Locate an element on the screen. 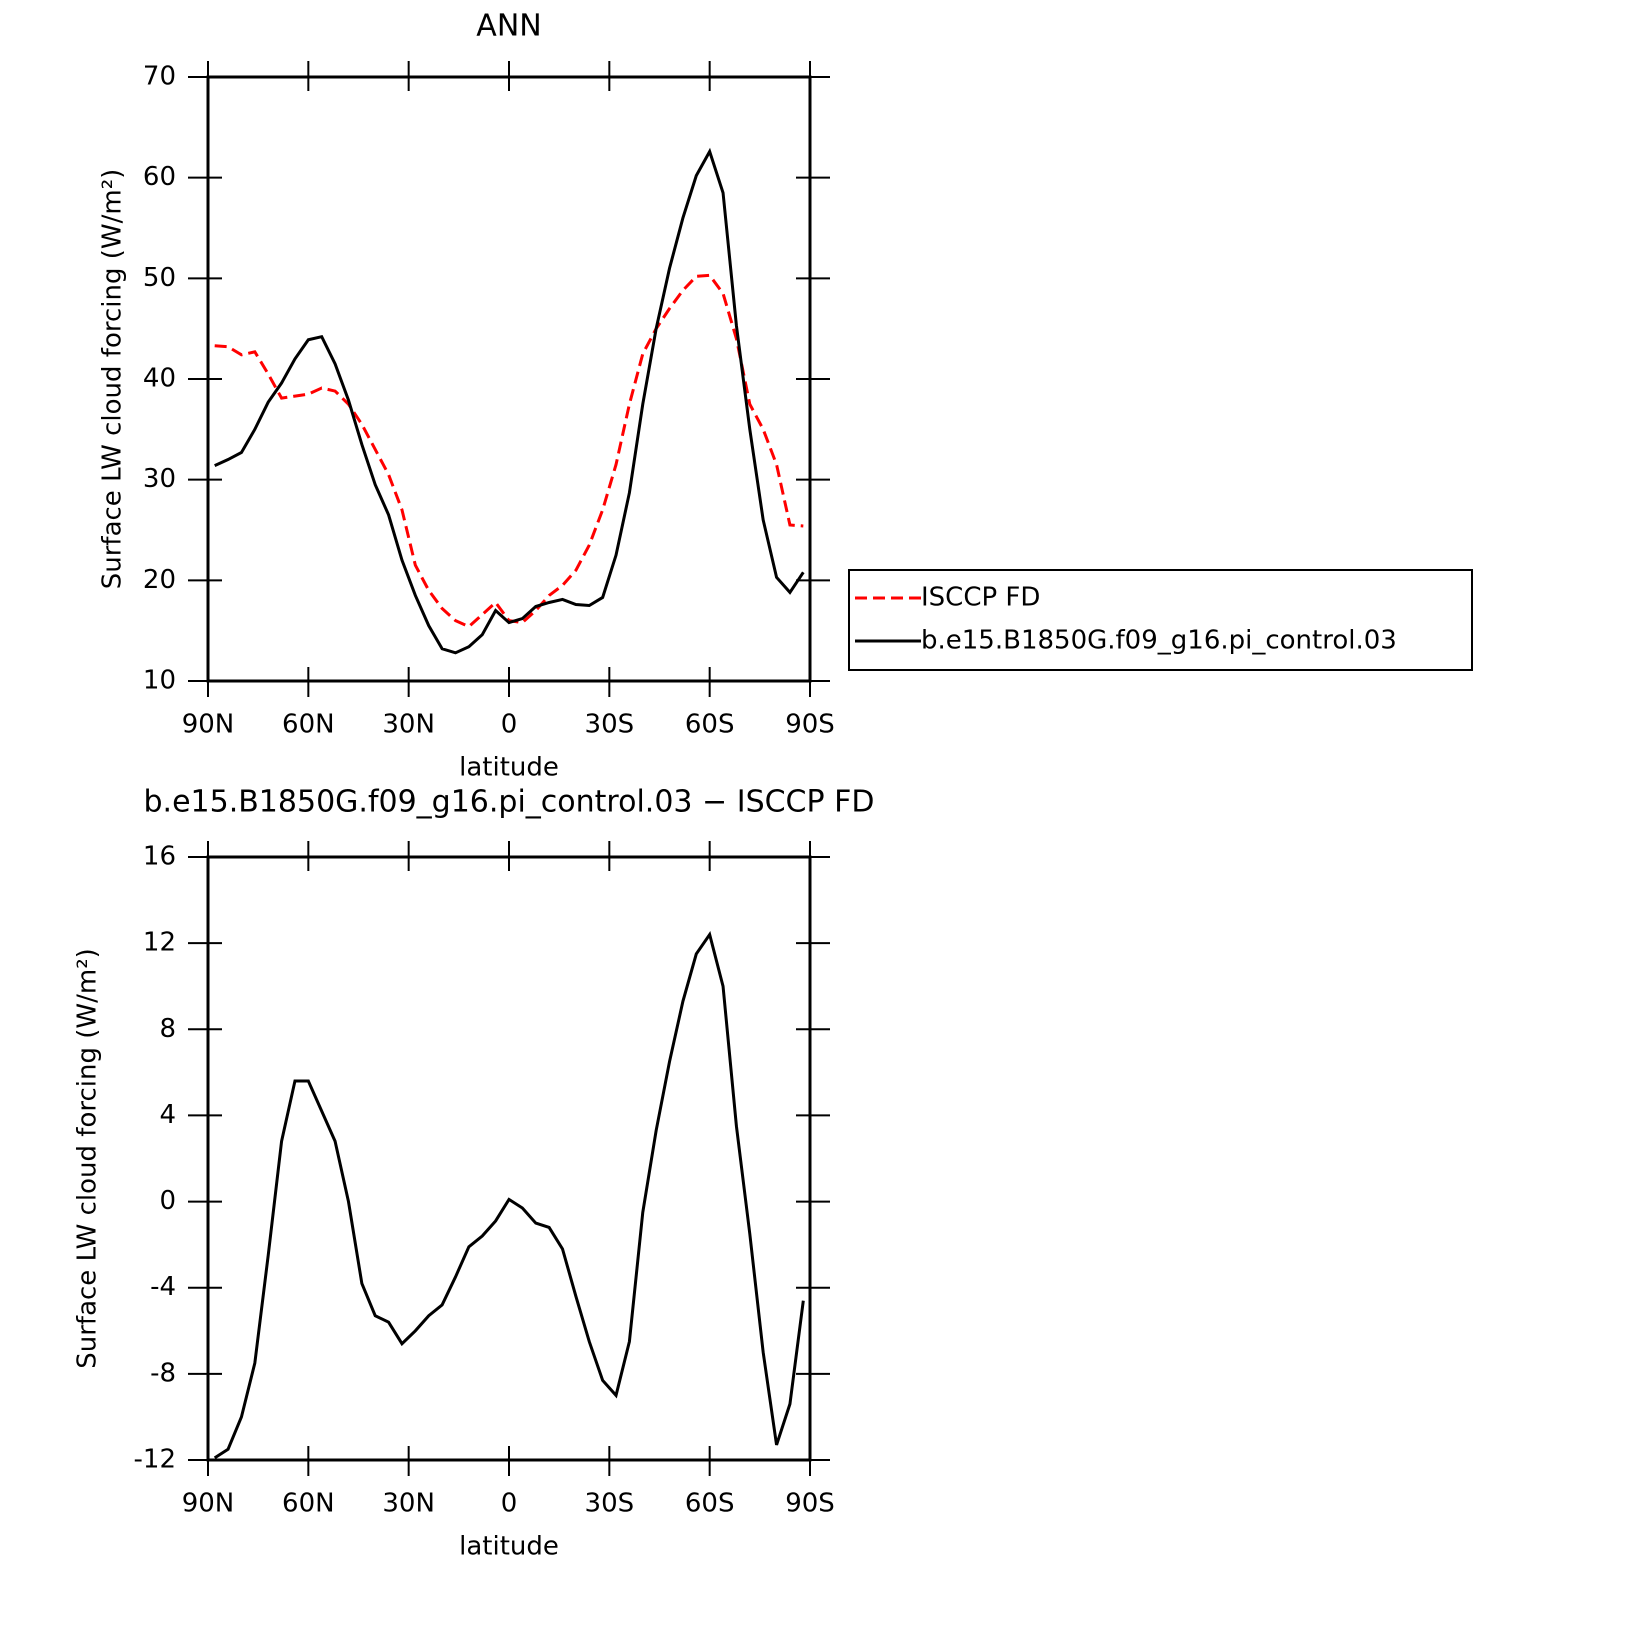  legend-label: b.e15.B1850G.f09_g16.pi_control.03 is located at coordinates (1159, 641).